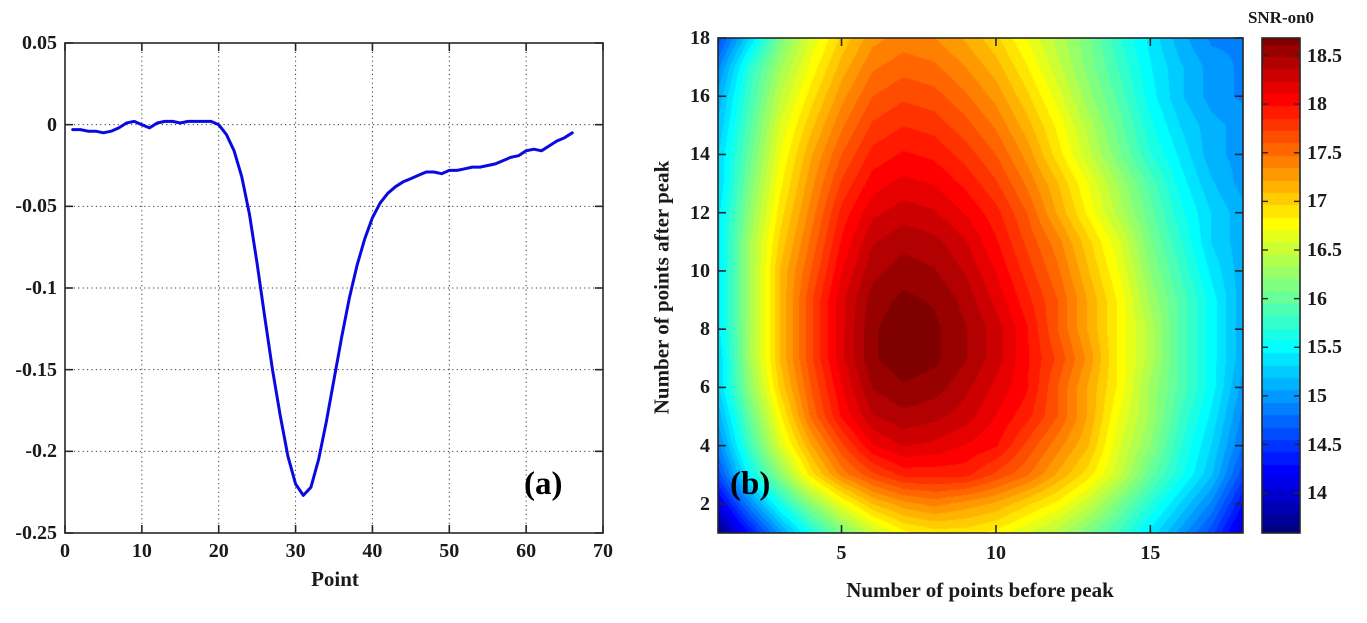 This screenshot has width=1367, height=623. What do you see at coordinates (841, 553) in the screenshot?
I see `panel-b-x-tick-label: 5` at bounding box center [841, 553].